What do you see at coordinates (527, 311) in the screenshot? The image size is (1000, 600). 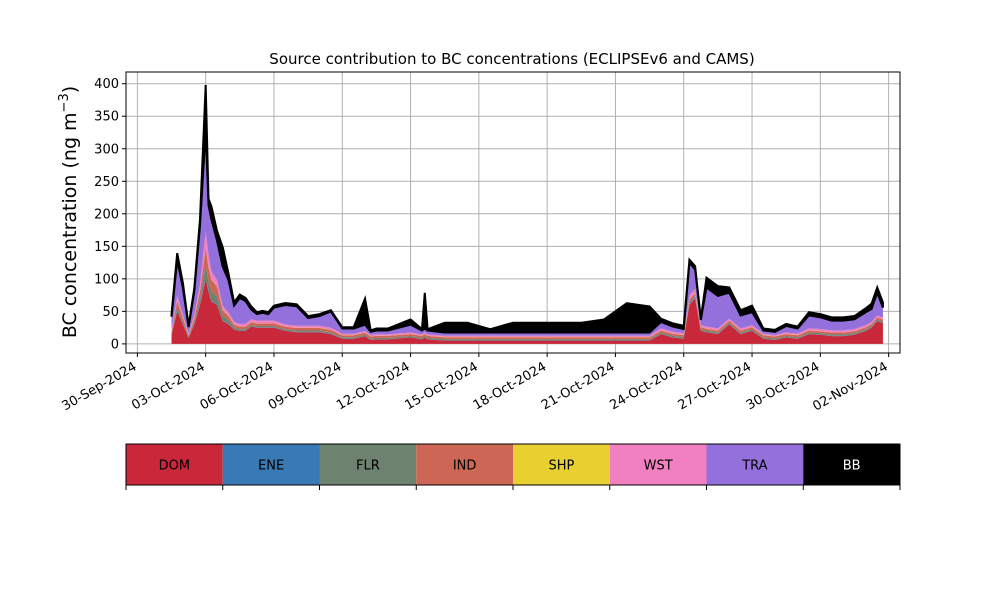 I see `area-dom` at bounding box center [527, 311].